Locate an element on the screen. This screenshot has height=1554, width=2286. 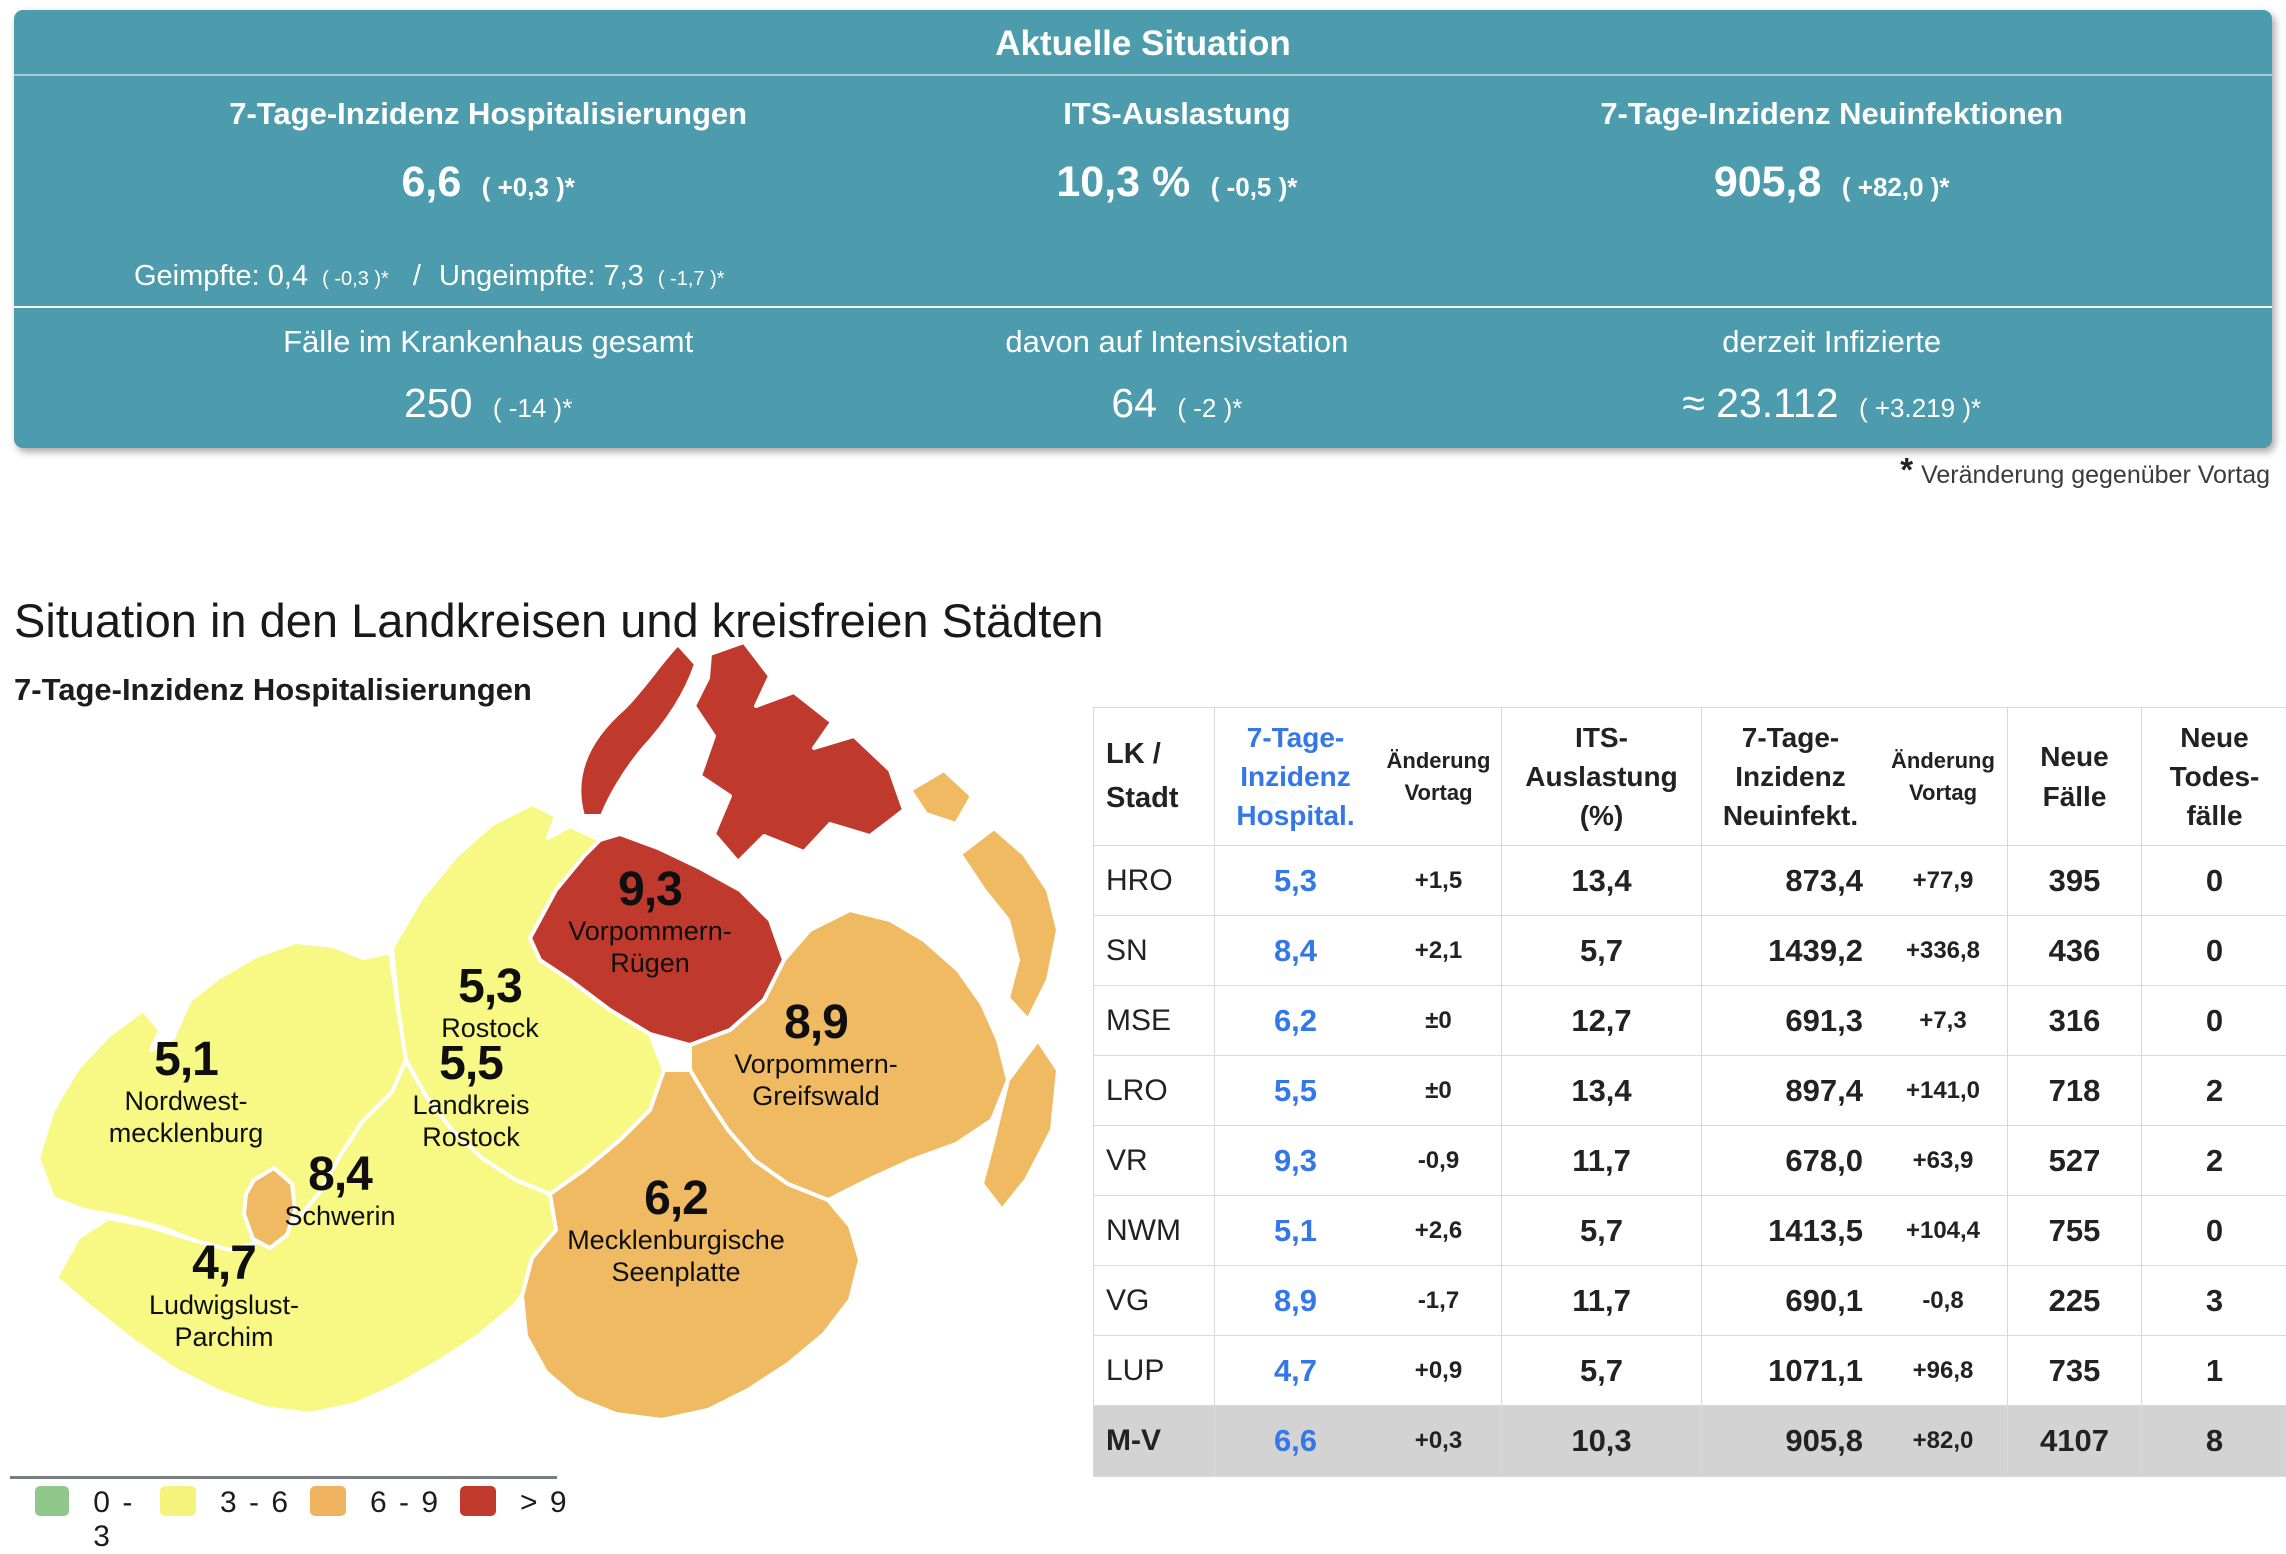
neuinfekt-incidence: 1071,1 is located at coordinates (1790, 1371).